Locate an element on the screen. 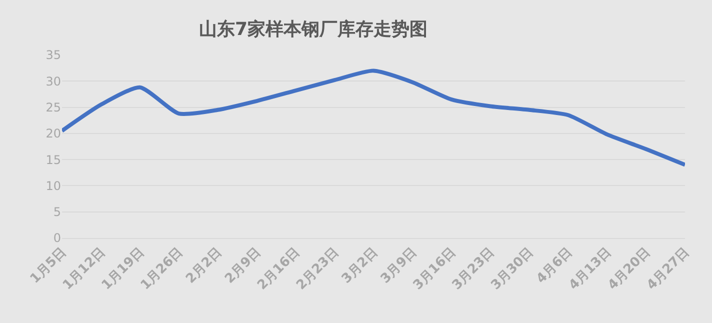  y-tick-label: 35 is located at coordinates (53, 55).